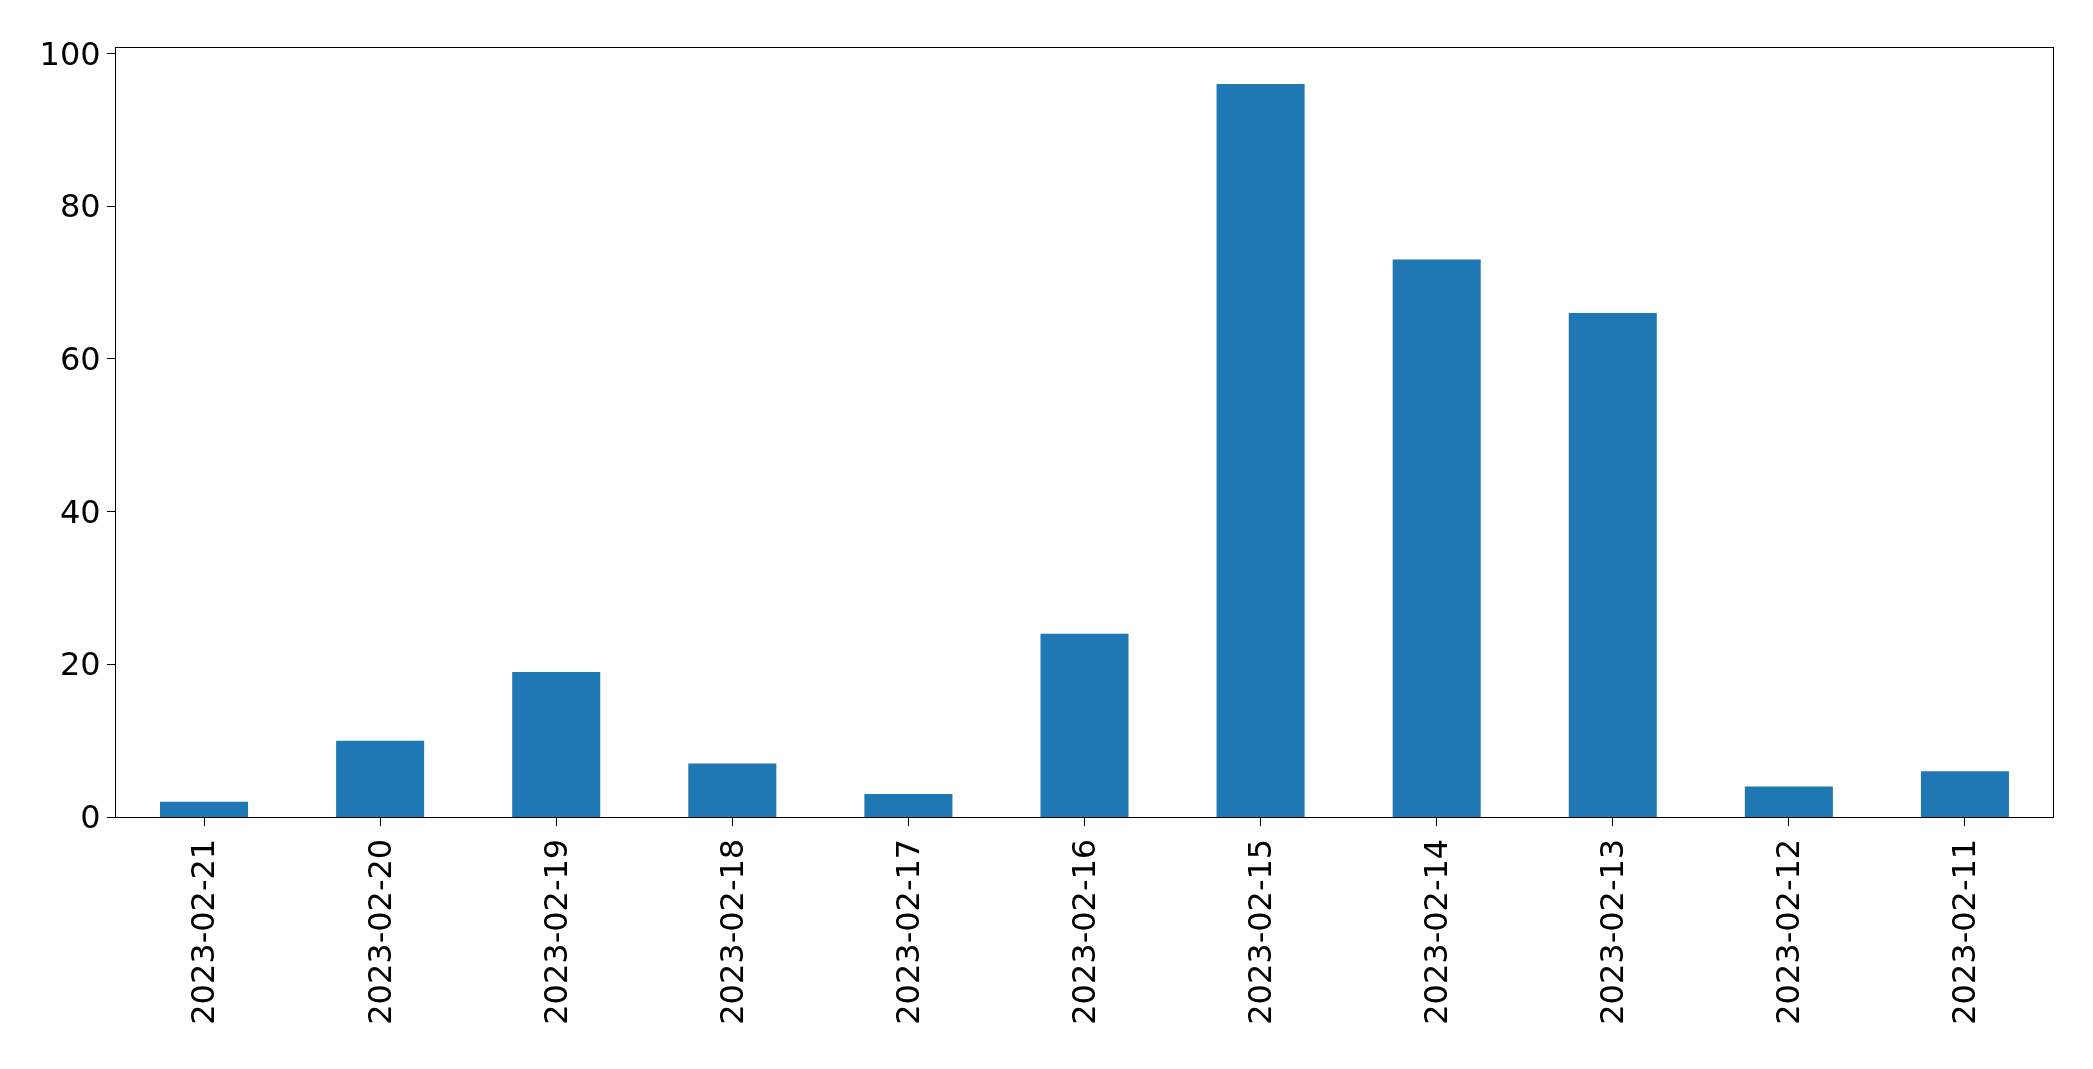  Describe the element at coordinates (1788, 931) in the screenshot. I see `x-tick-label: 2023-02-12` at that location.